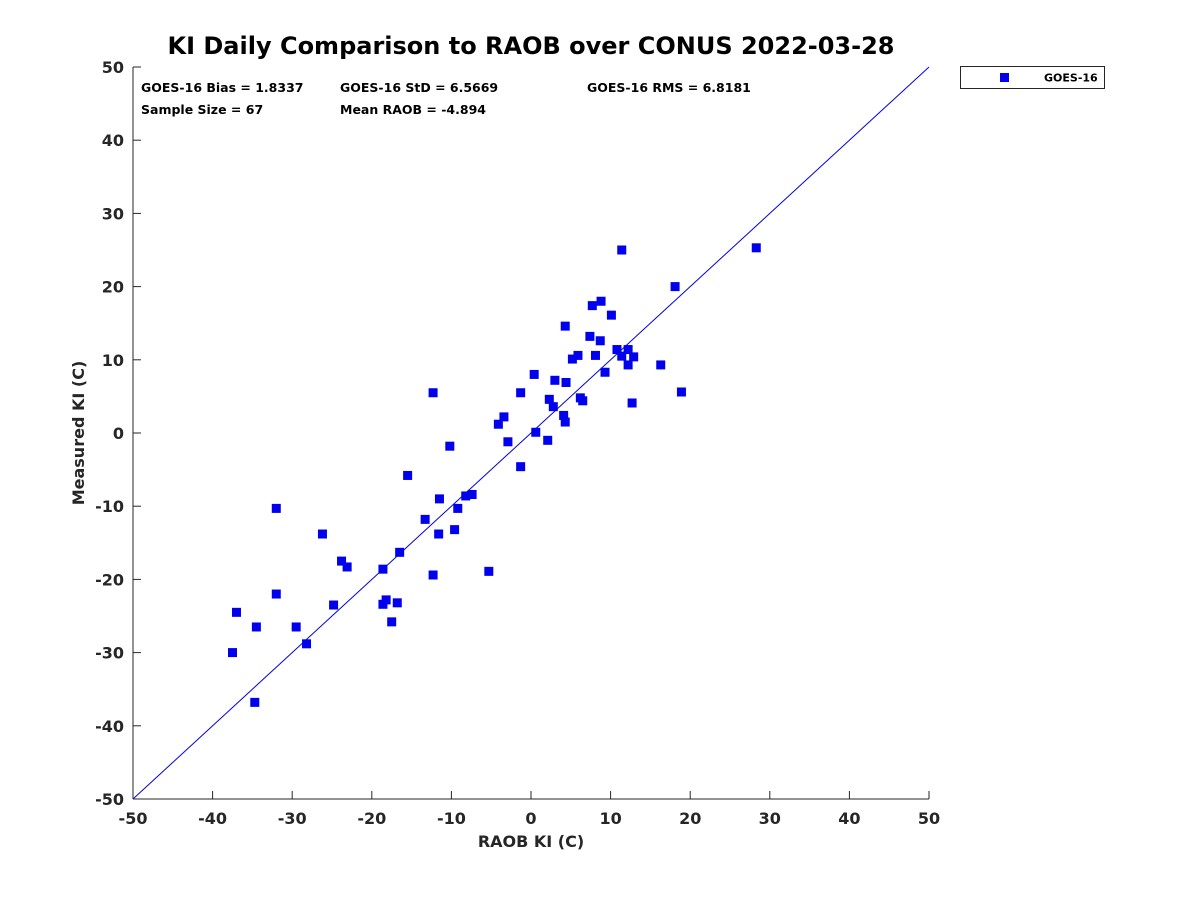  I want to click on y-axis-label: Measured KI (C), so click(78, 433).